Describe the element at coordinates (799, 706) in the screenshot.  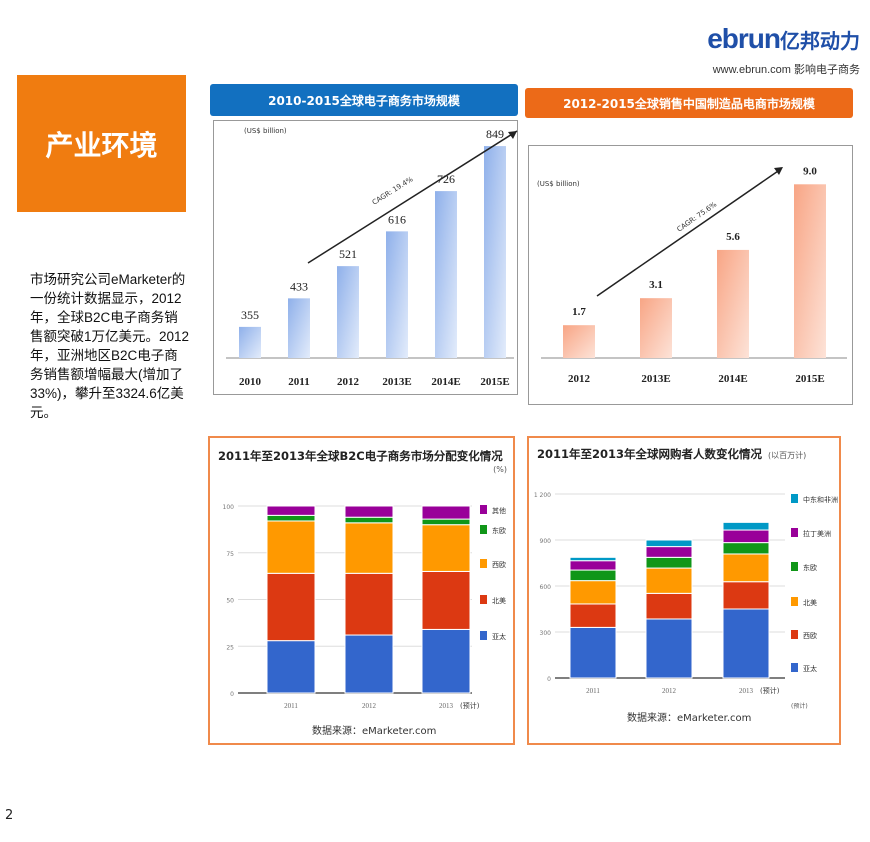
I see `estimate-note-2: (预计)` at that location.